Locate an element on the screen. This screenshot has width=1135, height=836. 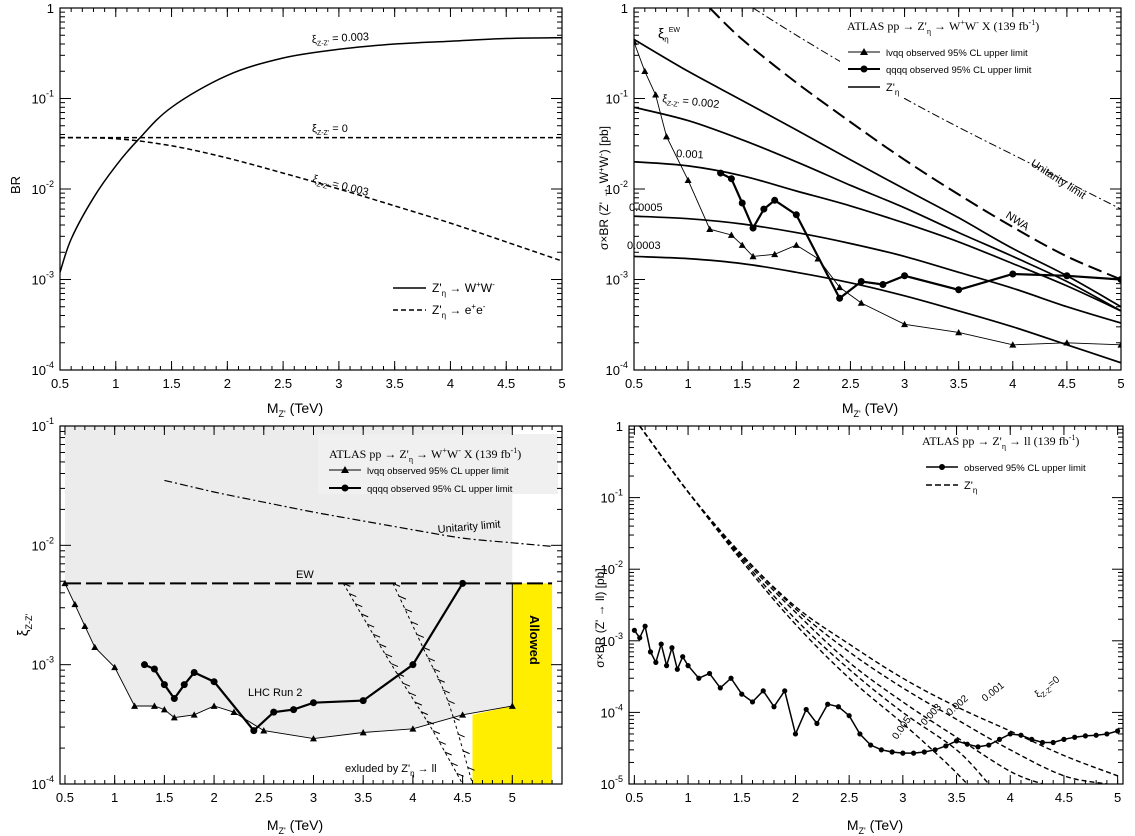
label-0001: 0.001 is located at coordinates (690, 154).